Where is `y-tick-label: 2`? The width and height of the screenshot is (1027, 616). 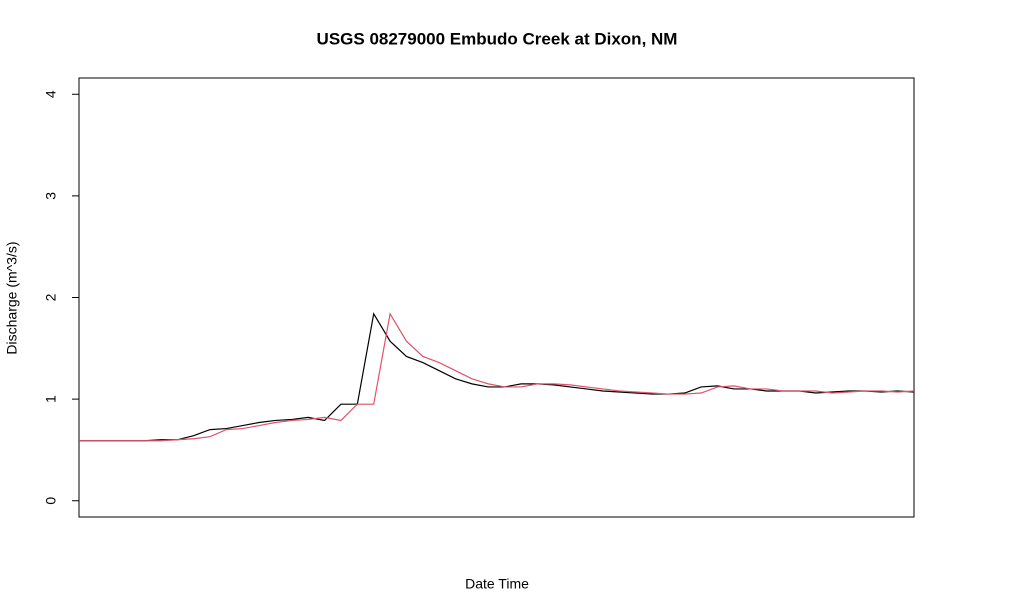
y-tick-label: 2 is located at coordinates (51, 297).